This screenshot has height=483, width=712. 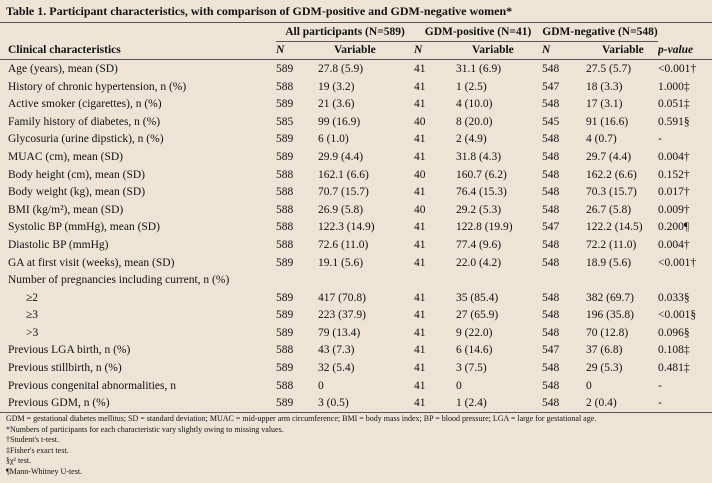 I want to click on cell: 29.9 (4.4), so click(x=341, y=156).